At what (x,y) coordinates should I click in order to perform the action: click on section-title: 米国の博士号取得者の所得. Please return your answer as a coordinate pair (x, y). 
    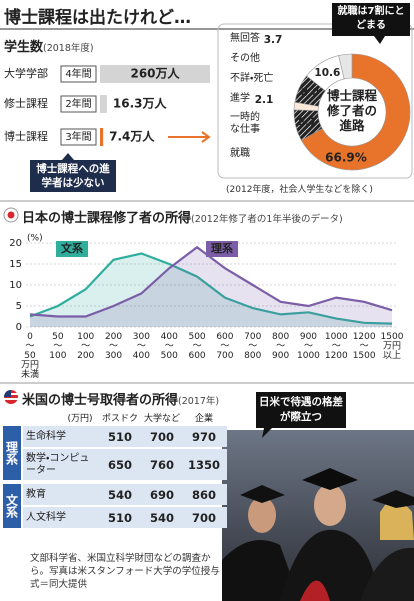
    Looking at the image, I should click on (100, 400).